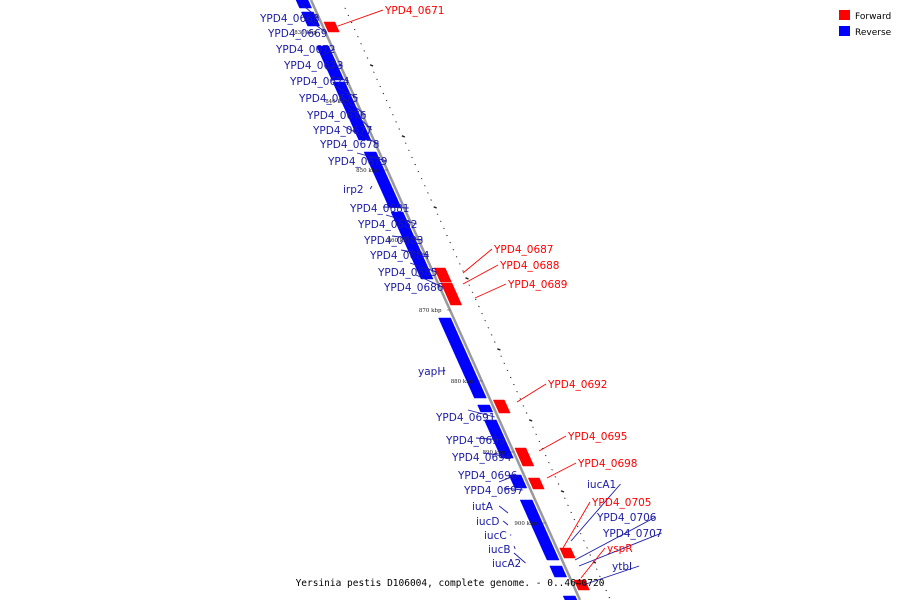 This screenshot has width=900, height=600. Describe the element at coordinates (349, 145) in the screenshot. I see `gene-label-ypd4-0678: YPD4_0678` at that location.